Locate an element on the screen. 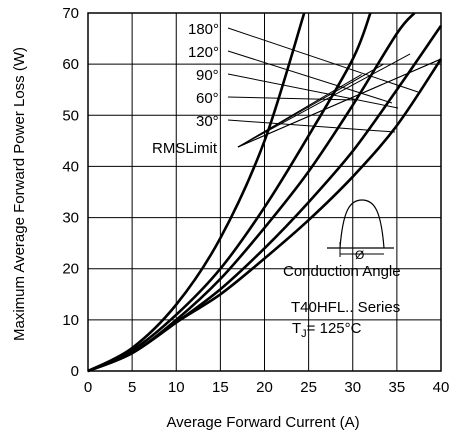  y-tick-label: 20 is located at coordinates (70, 269).